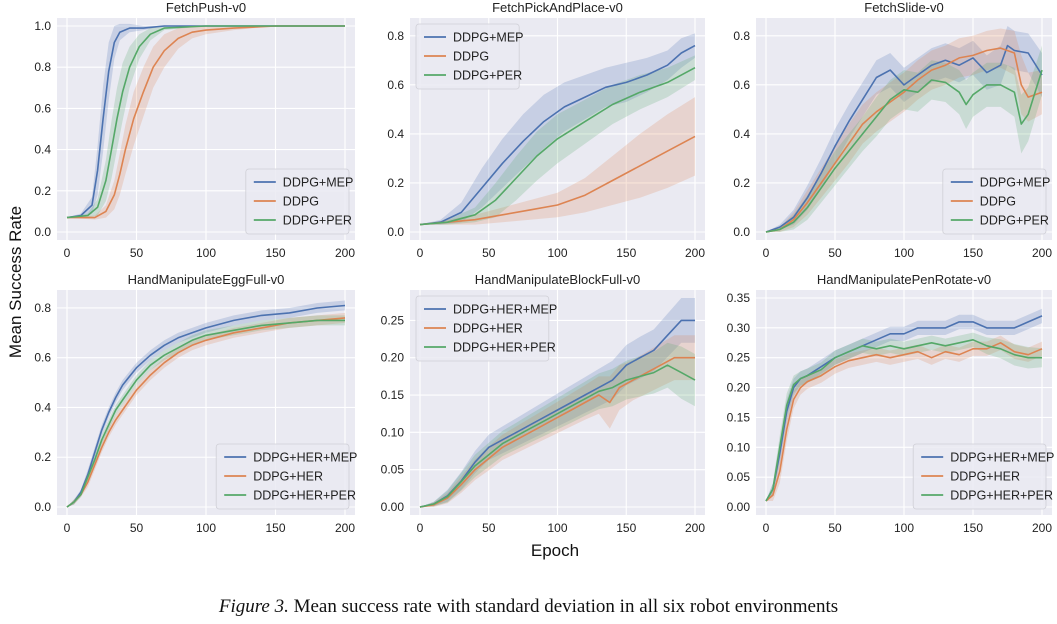  Describe the element at coordinates (739, 298) in the screenshot. I see `y-tick-label: 0.35` at that location.